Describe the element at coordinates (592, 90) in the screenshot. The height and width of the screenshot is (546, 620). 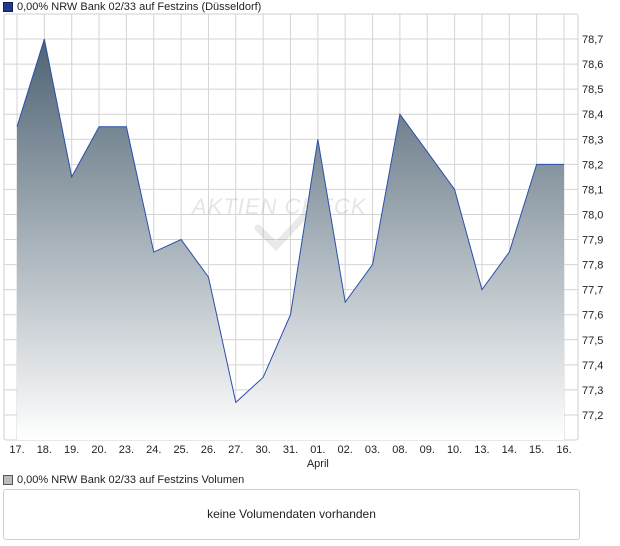
I see `y-tick-label: 78,5` at that location.